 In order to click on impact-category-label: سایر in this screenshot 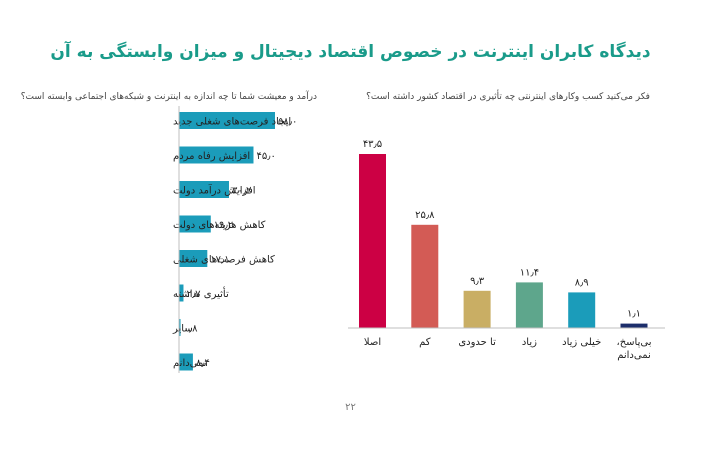, I will do `click(182, 329)`.